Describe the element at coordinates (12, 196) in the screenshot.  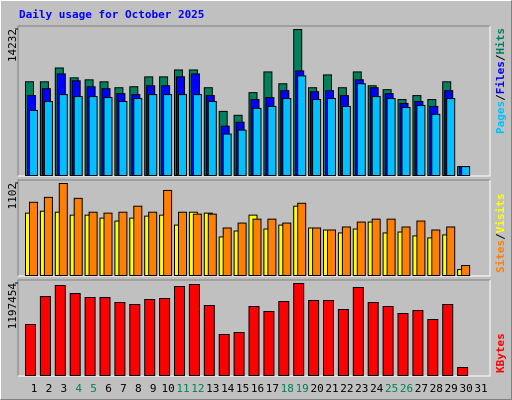
I see `y-tick-label: 1102` at that location.